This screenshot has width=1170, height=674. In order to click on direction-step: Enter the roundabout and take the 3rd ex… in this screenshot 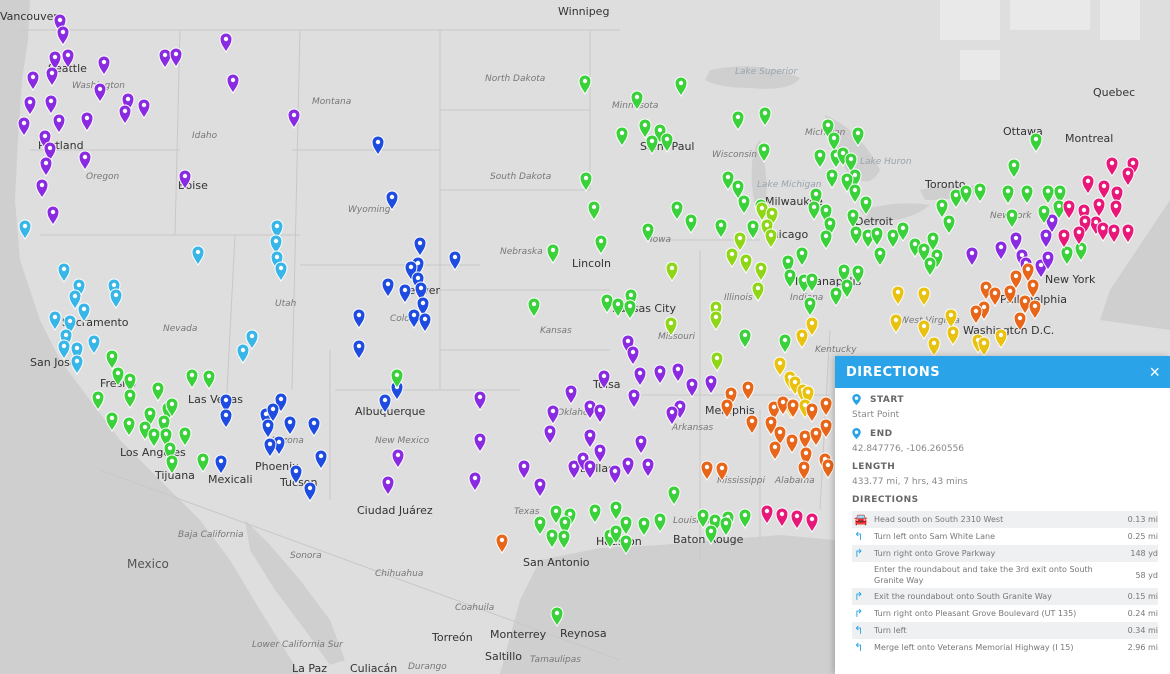, I will do `click(1005, 575)`.